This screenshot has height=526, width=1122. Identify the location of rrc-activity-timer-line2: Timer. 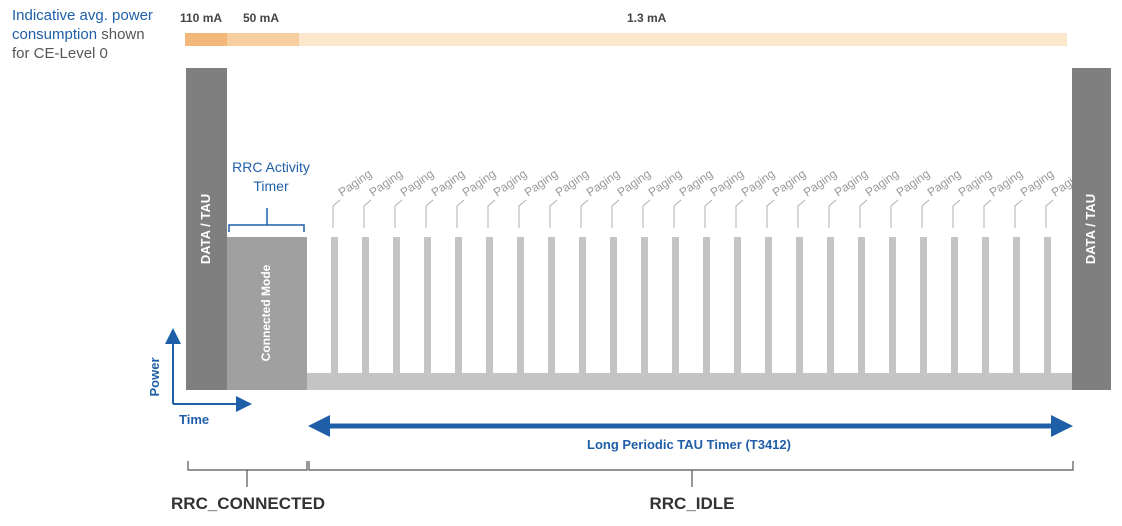
(271, 186).